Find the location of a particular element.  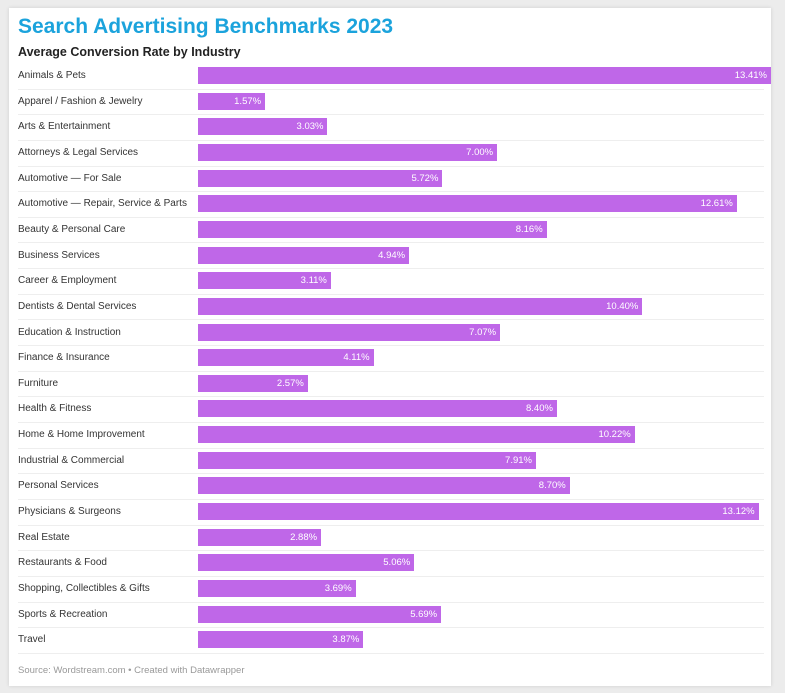

category-label: Animals & Pets is located at coordinates (52, 75).